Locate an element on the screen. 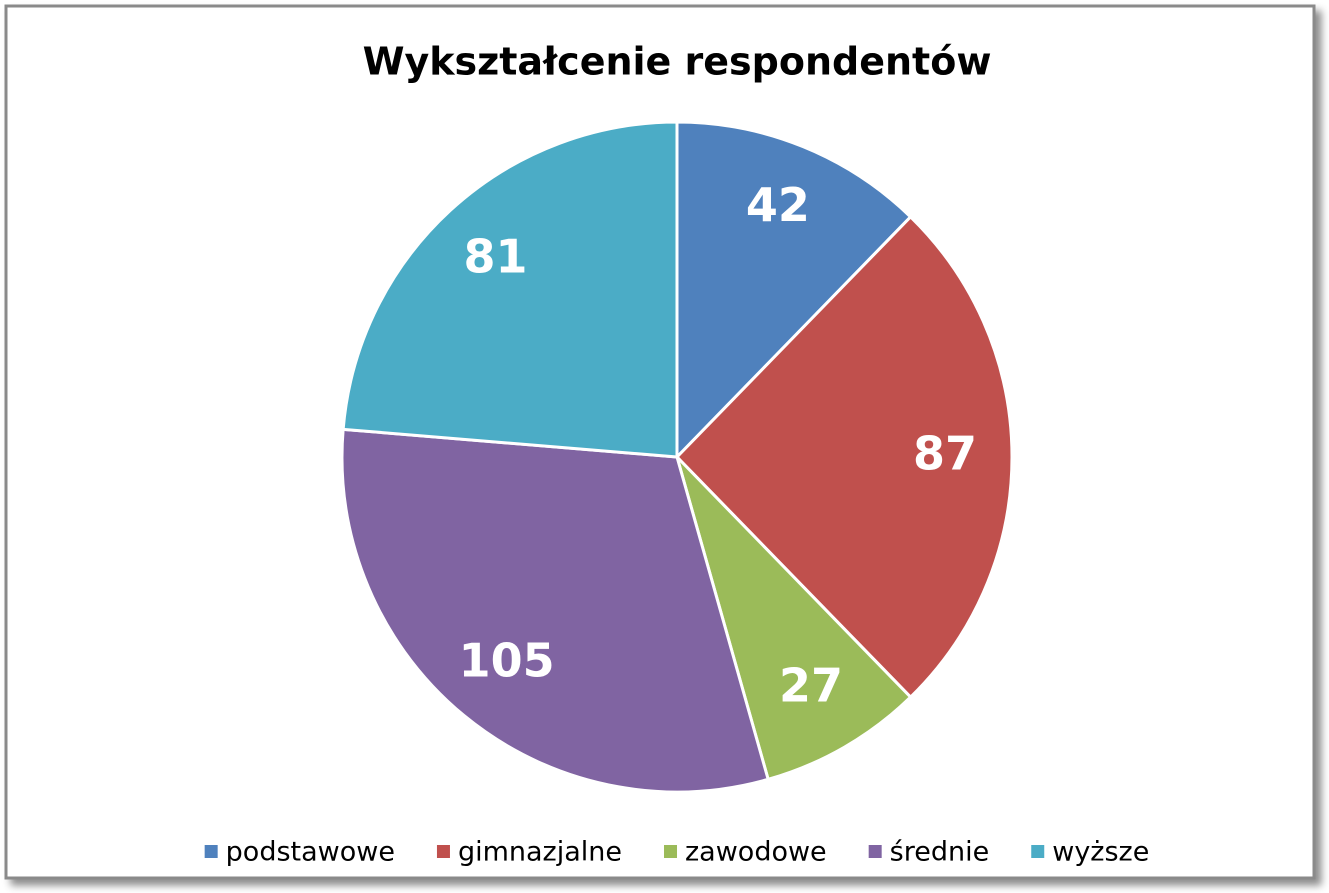 The image size is (1329, 893). legend-label: podstawowe is located at coordinates (310, 852).